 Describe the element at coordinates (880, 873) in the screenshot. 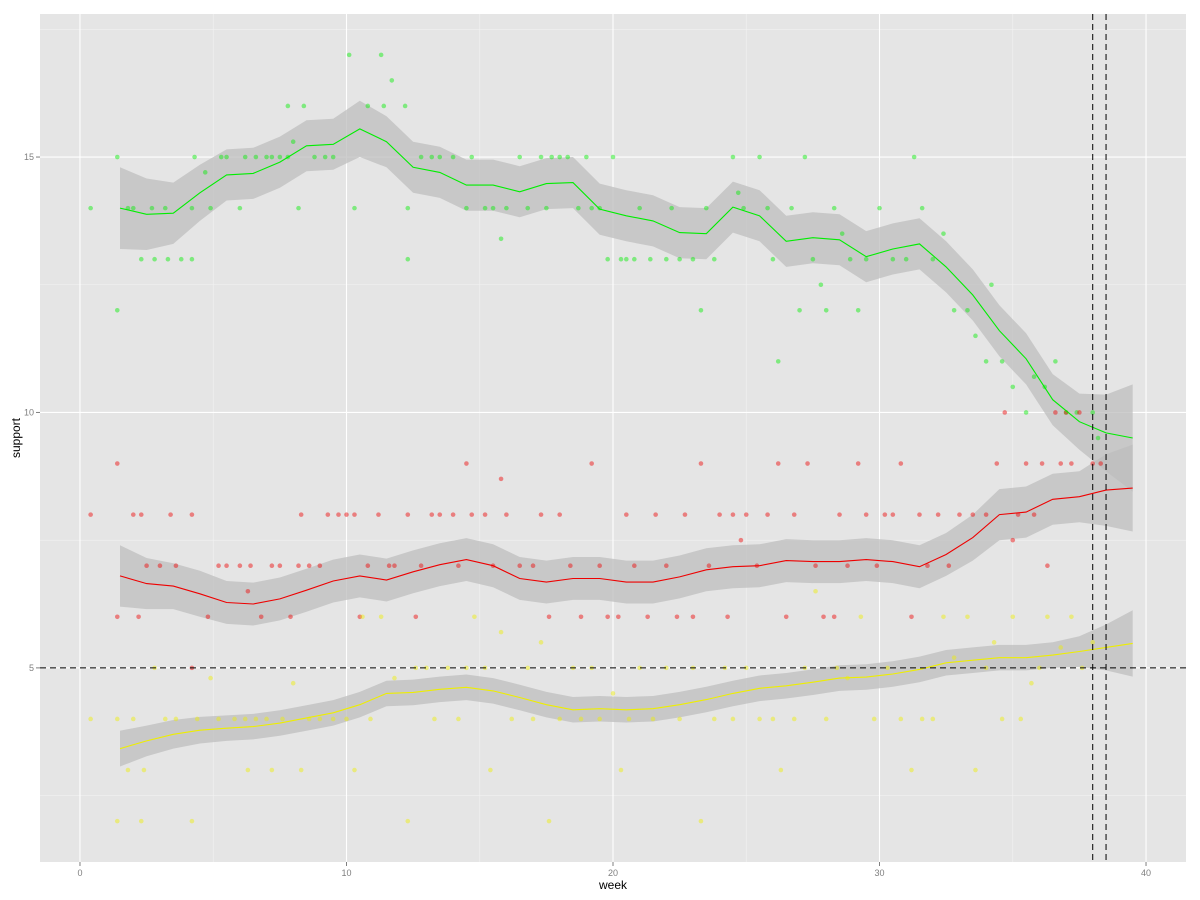

I see `x-tick-label: 30` at that location.